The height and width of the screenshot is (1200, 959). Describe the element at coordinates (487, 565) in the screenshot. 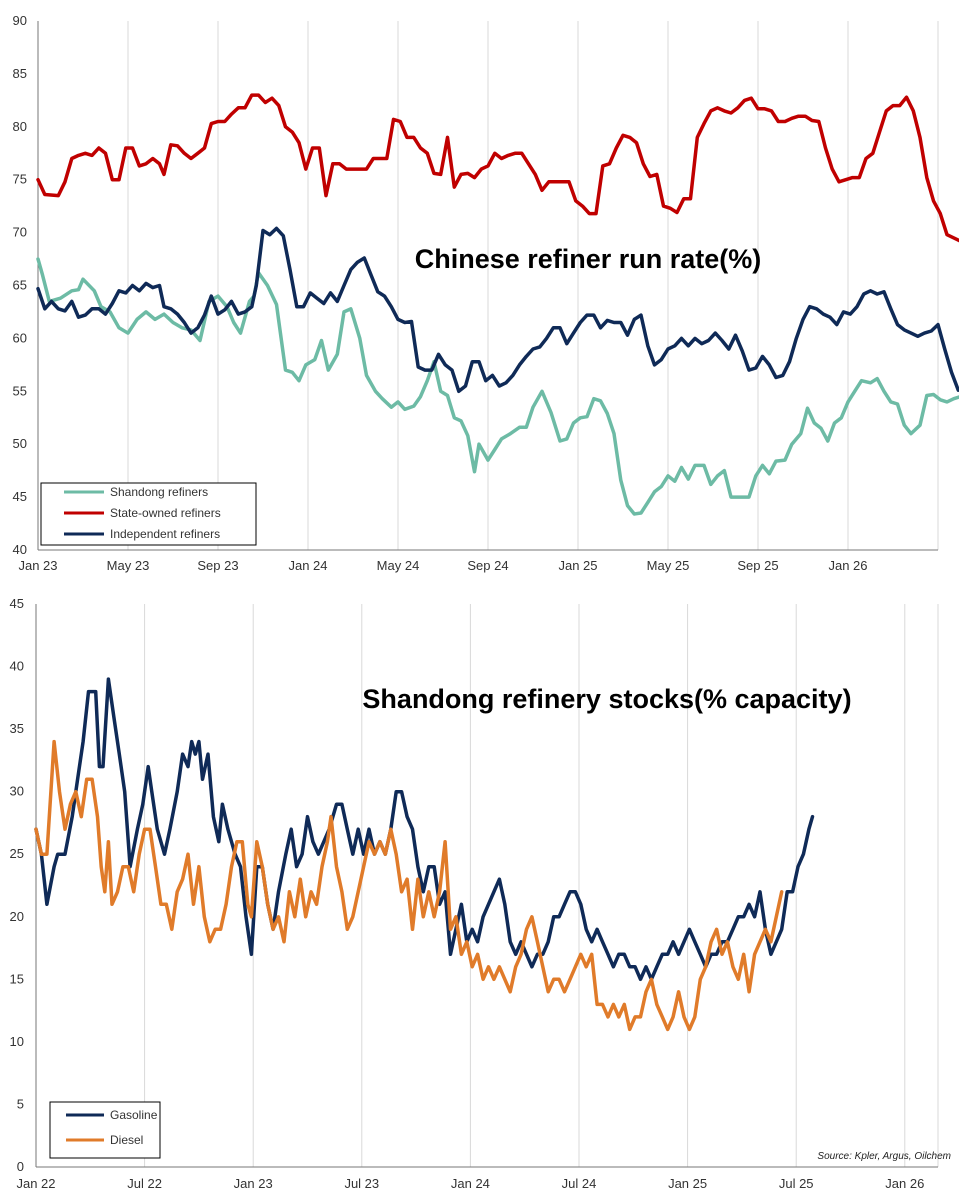

I see `run-rate-x-tick-label: Sep 24` at that location.